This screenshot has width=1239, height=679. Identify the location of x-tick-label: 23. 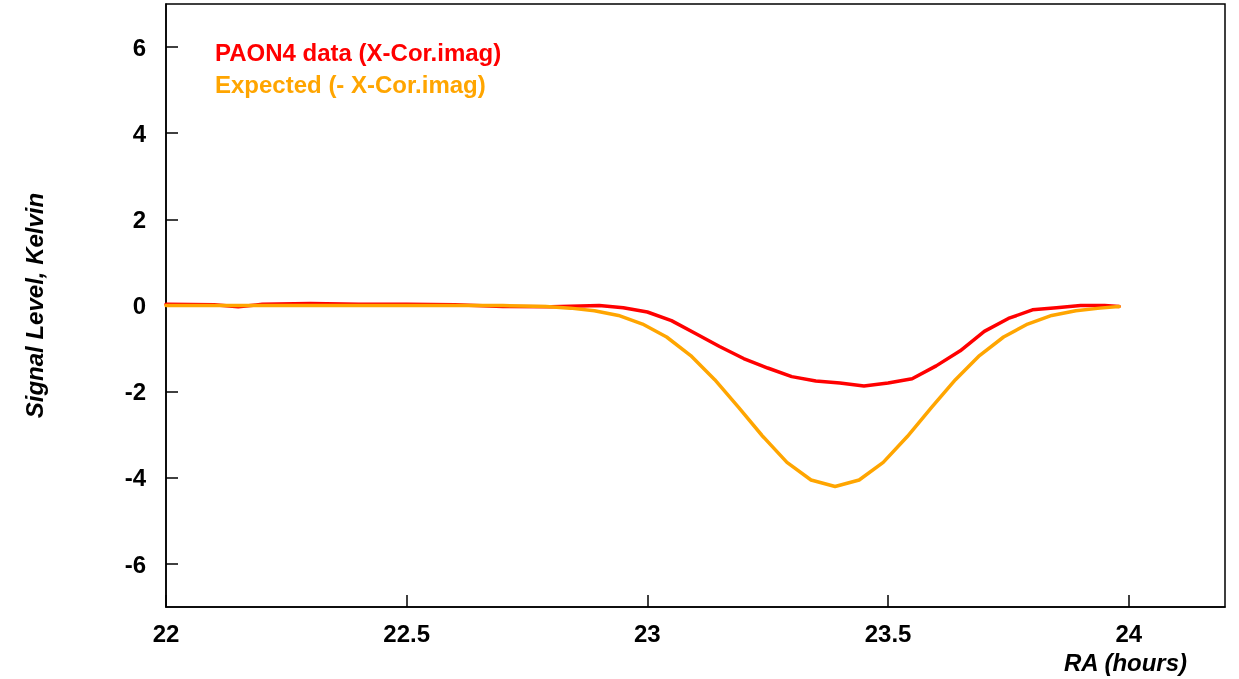
(647, 633).